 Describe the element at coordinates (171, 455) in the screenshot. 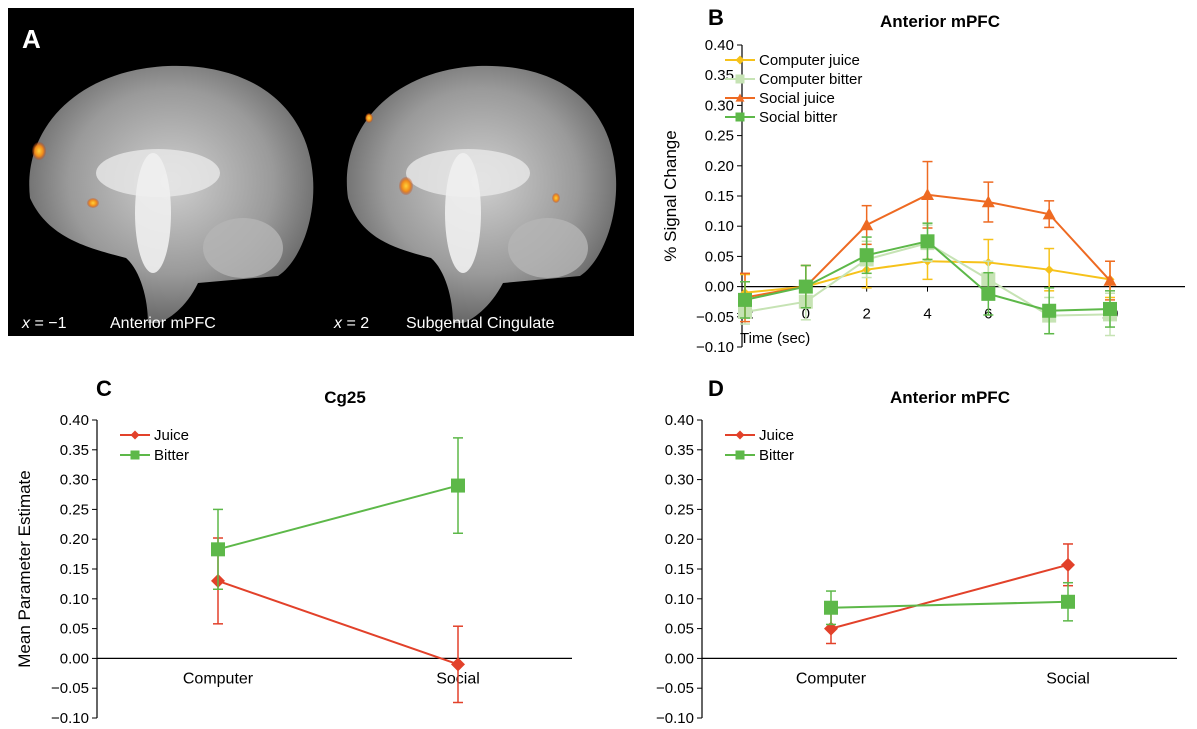

I see `chart-c-legend-label: Bitter` at that location.